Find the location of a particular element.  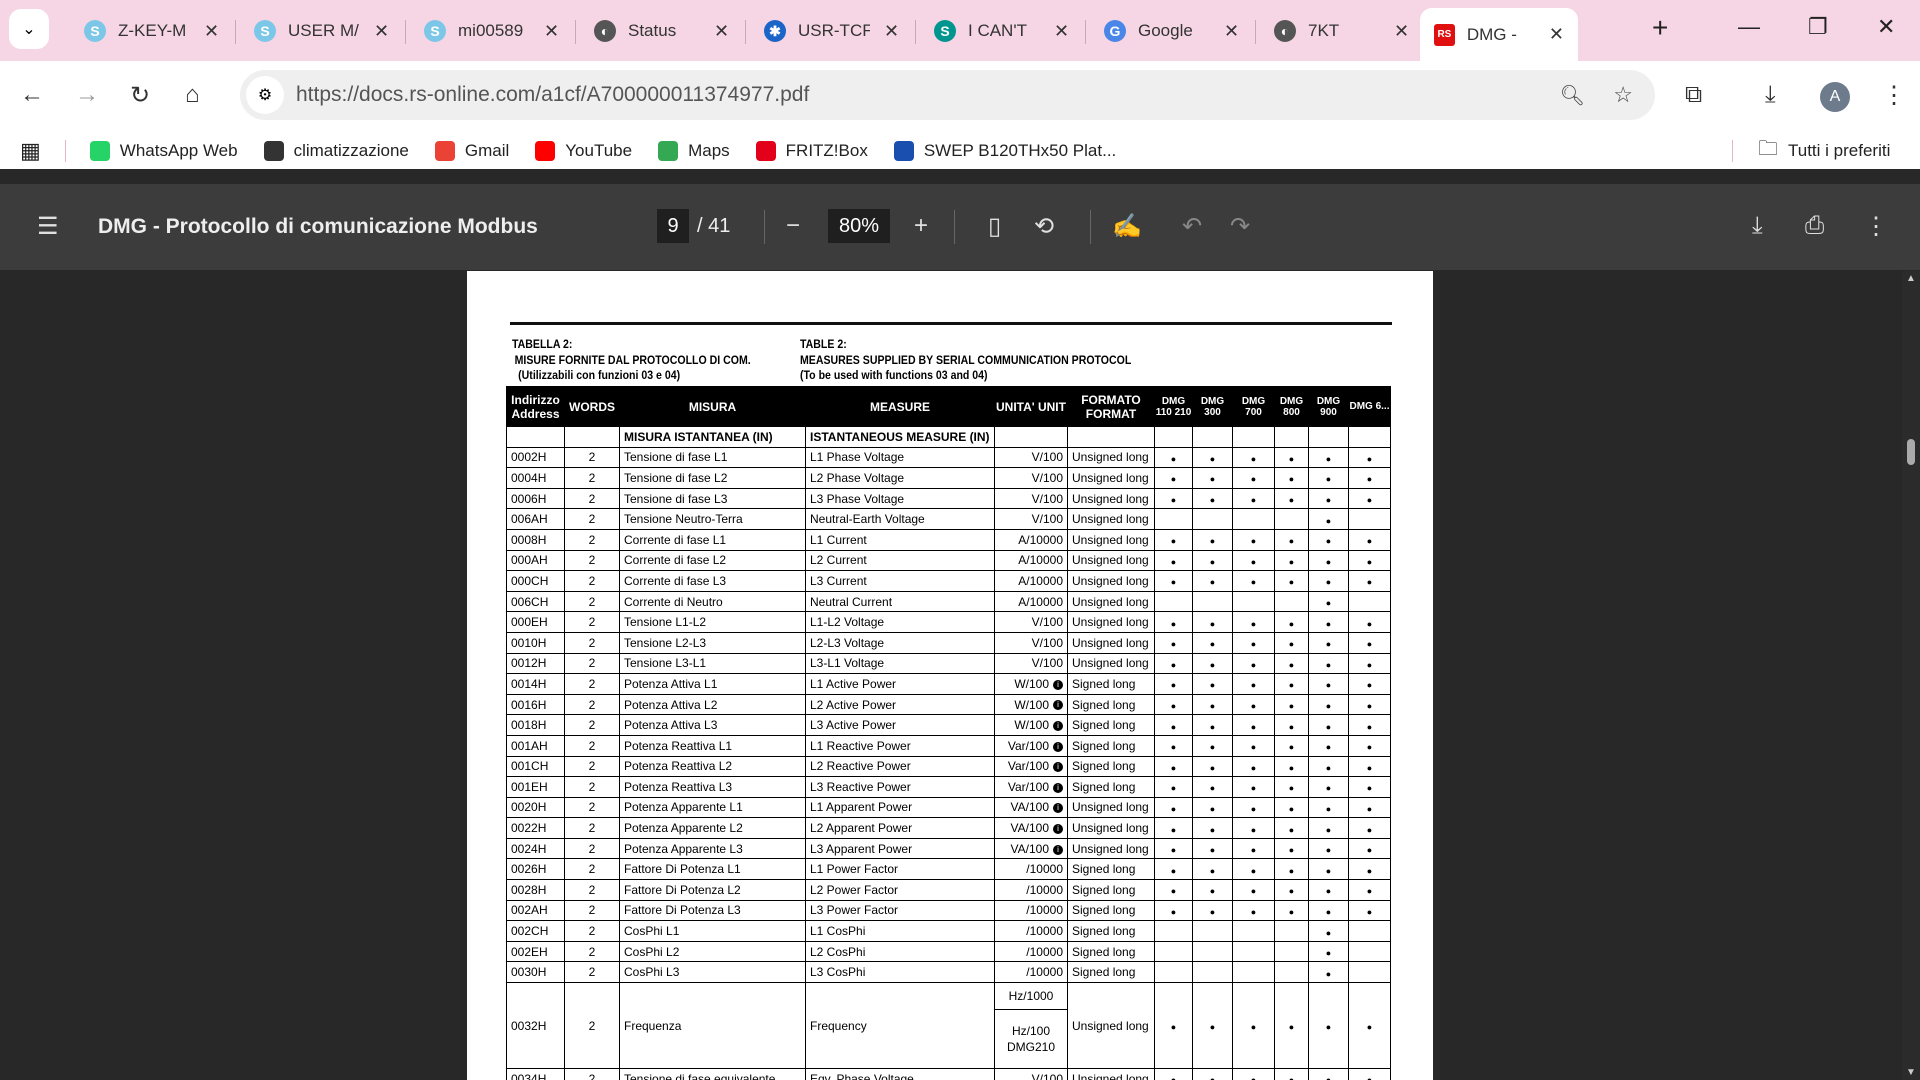

extensions-icon: ⧉ is located at coordinates (1694, 94).